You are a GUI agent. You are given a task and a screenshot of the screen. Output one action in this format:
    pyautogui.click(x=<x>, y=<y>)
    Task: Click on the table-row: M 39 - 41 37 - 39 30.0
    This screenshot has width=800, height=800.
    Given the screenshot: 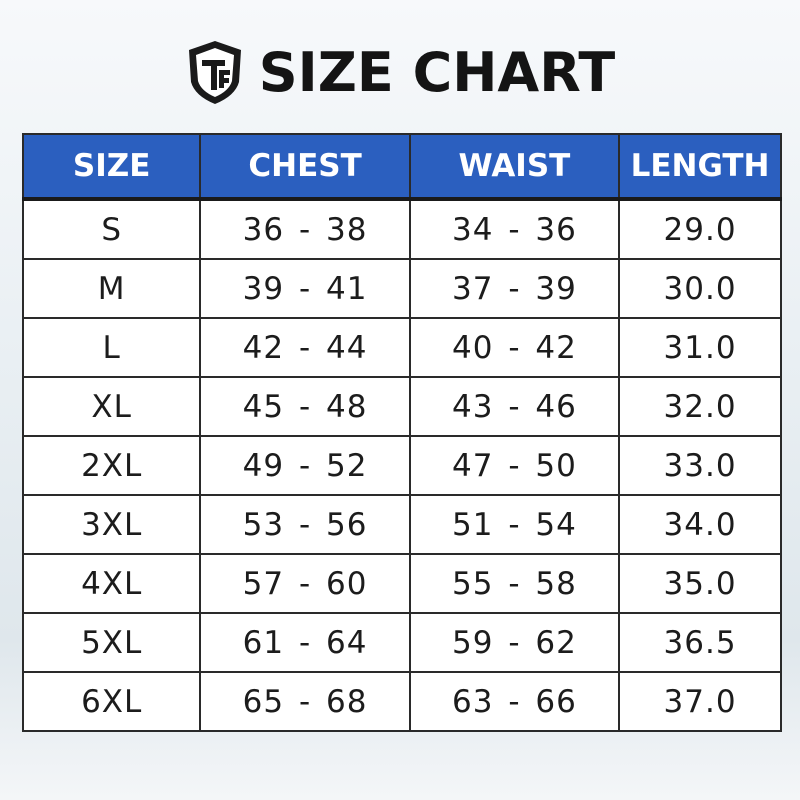 What is the action you would take?
    pyautogui.click(x=401, y=288)
    